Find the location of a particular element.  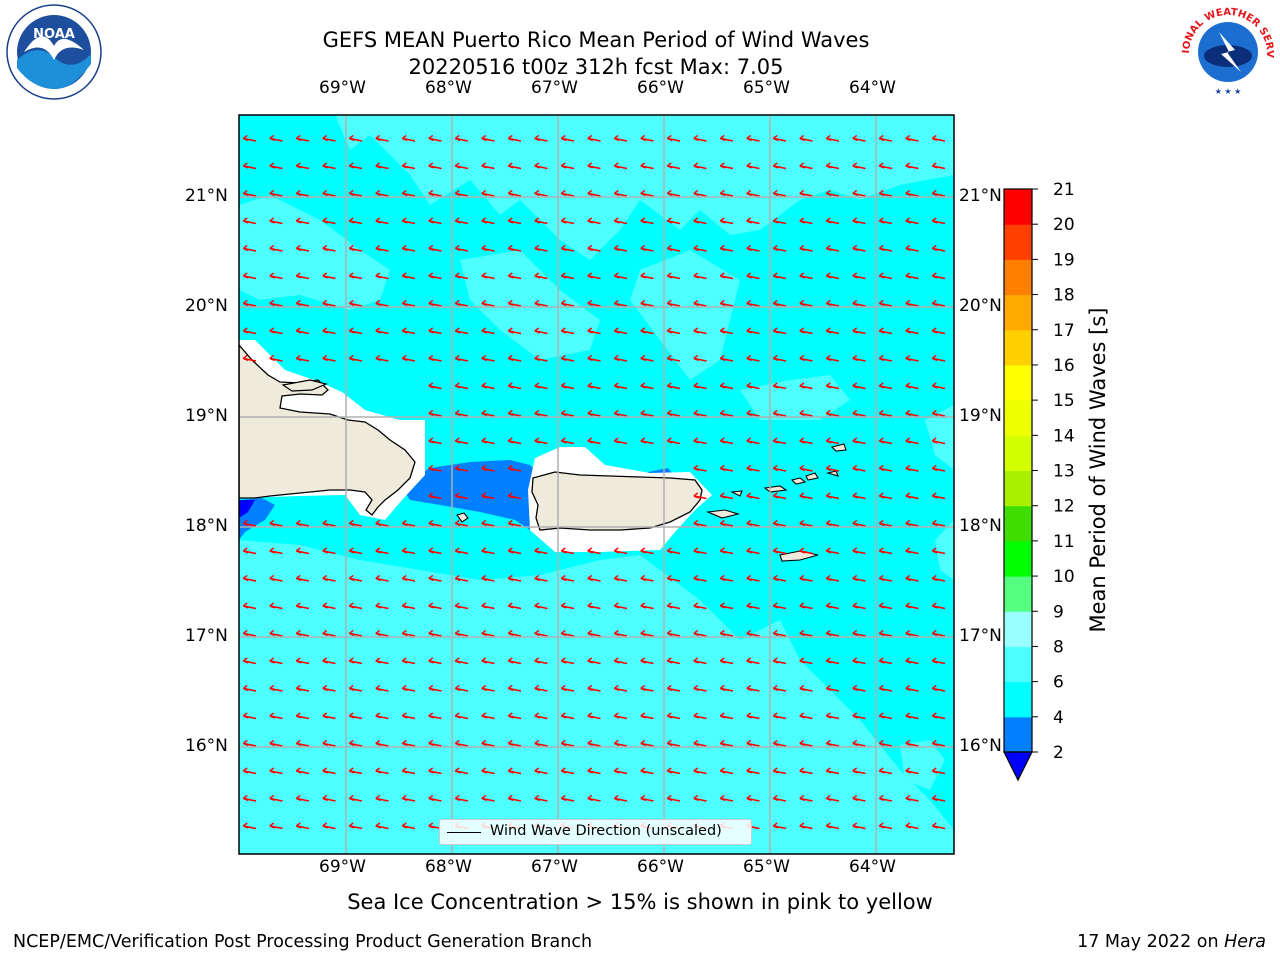

nws-logo: NATIONAL WEATHER SERVICE ★ ★ ★ is located at coordinates (1226, 49).